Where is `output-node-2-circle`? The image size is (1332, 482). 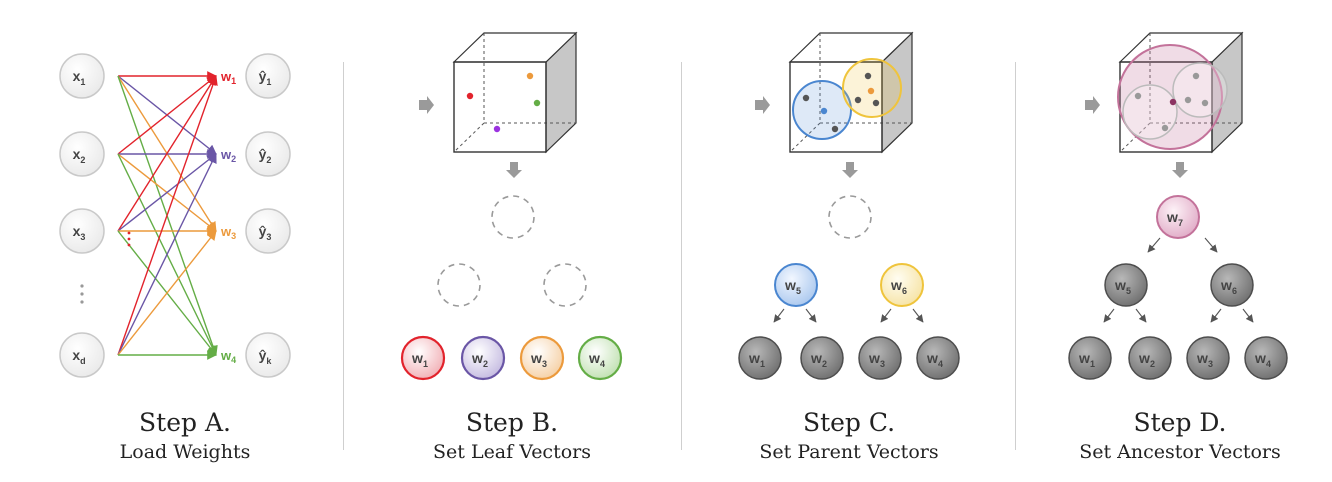 output-node-2-circle is located at coordinates (268, 154).